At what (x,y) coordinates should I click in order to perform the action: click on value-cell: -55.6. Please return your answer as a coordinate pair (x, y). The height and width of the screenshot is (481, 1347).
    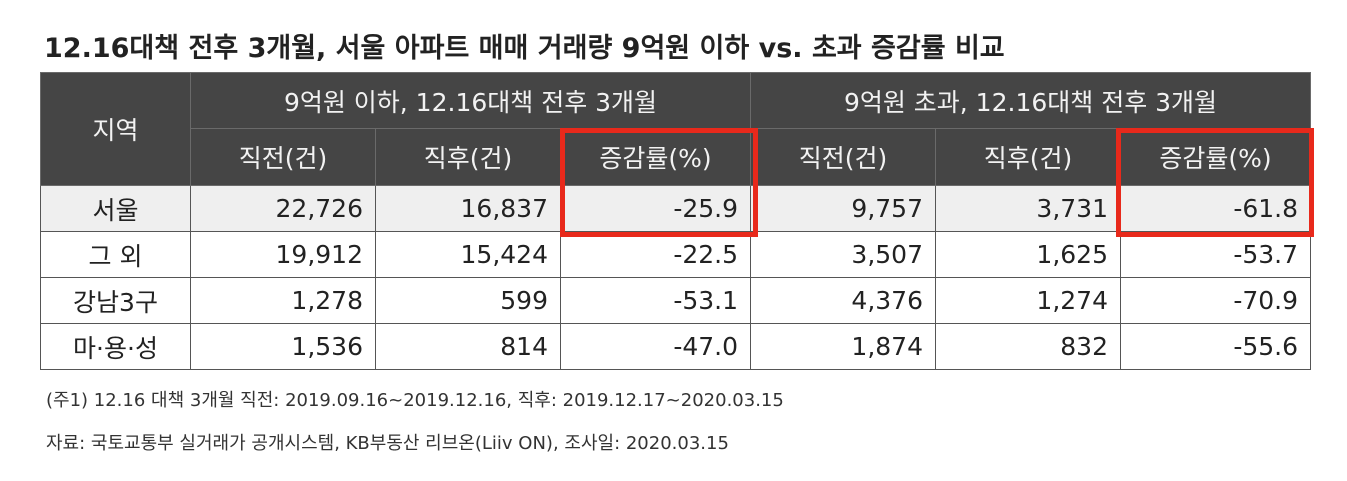
    Looking at the image, I should click on (1215, 346).